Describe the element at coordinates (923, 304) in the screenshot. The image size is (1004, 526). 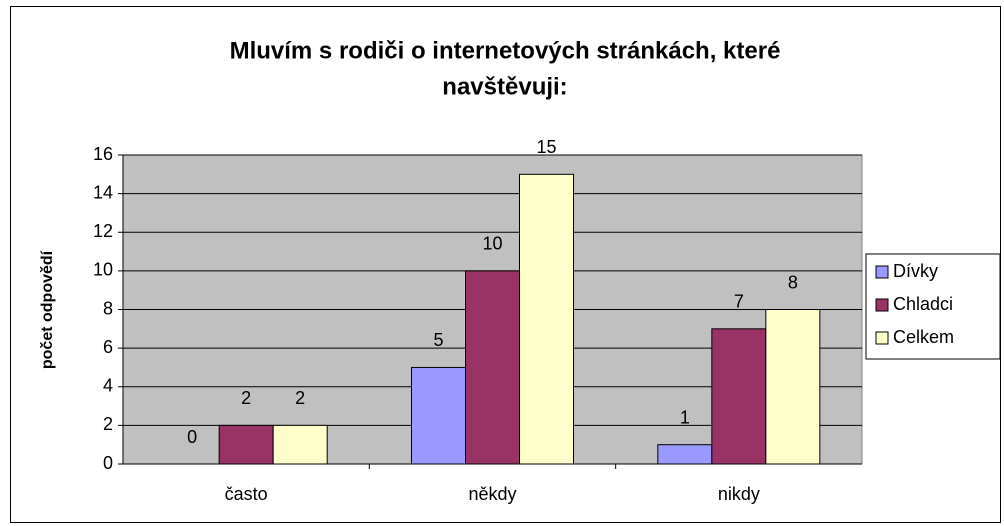
I see `legend-label: Chladci` at that location.